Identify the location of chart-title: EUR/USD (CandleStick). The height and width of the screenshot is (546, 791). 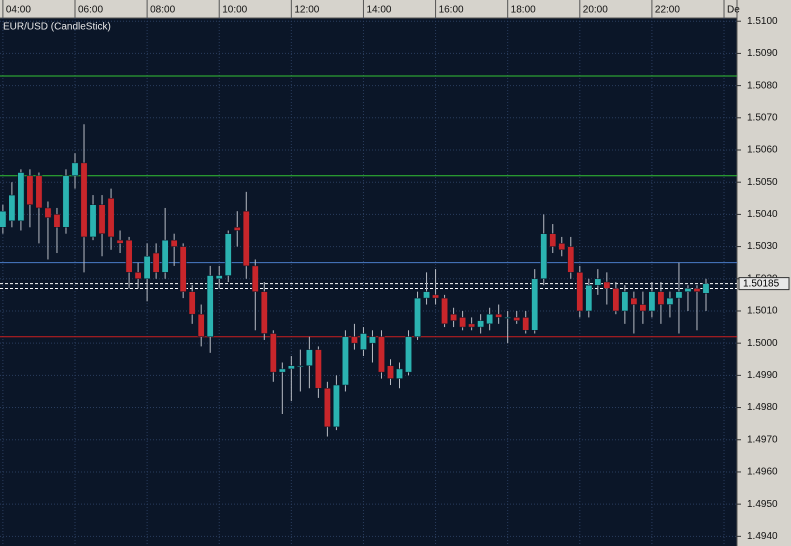
(57, 27).